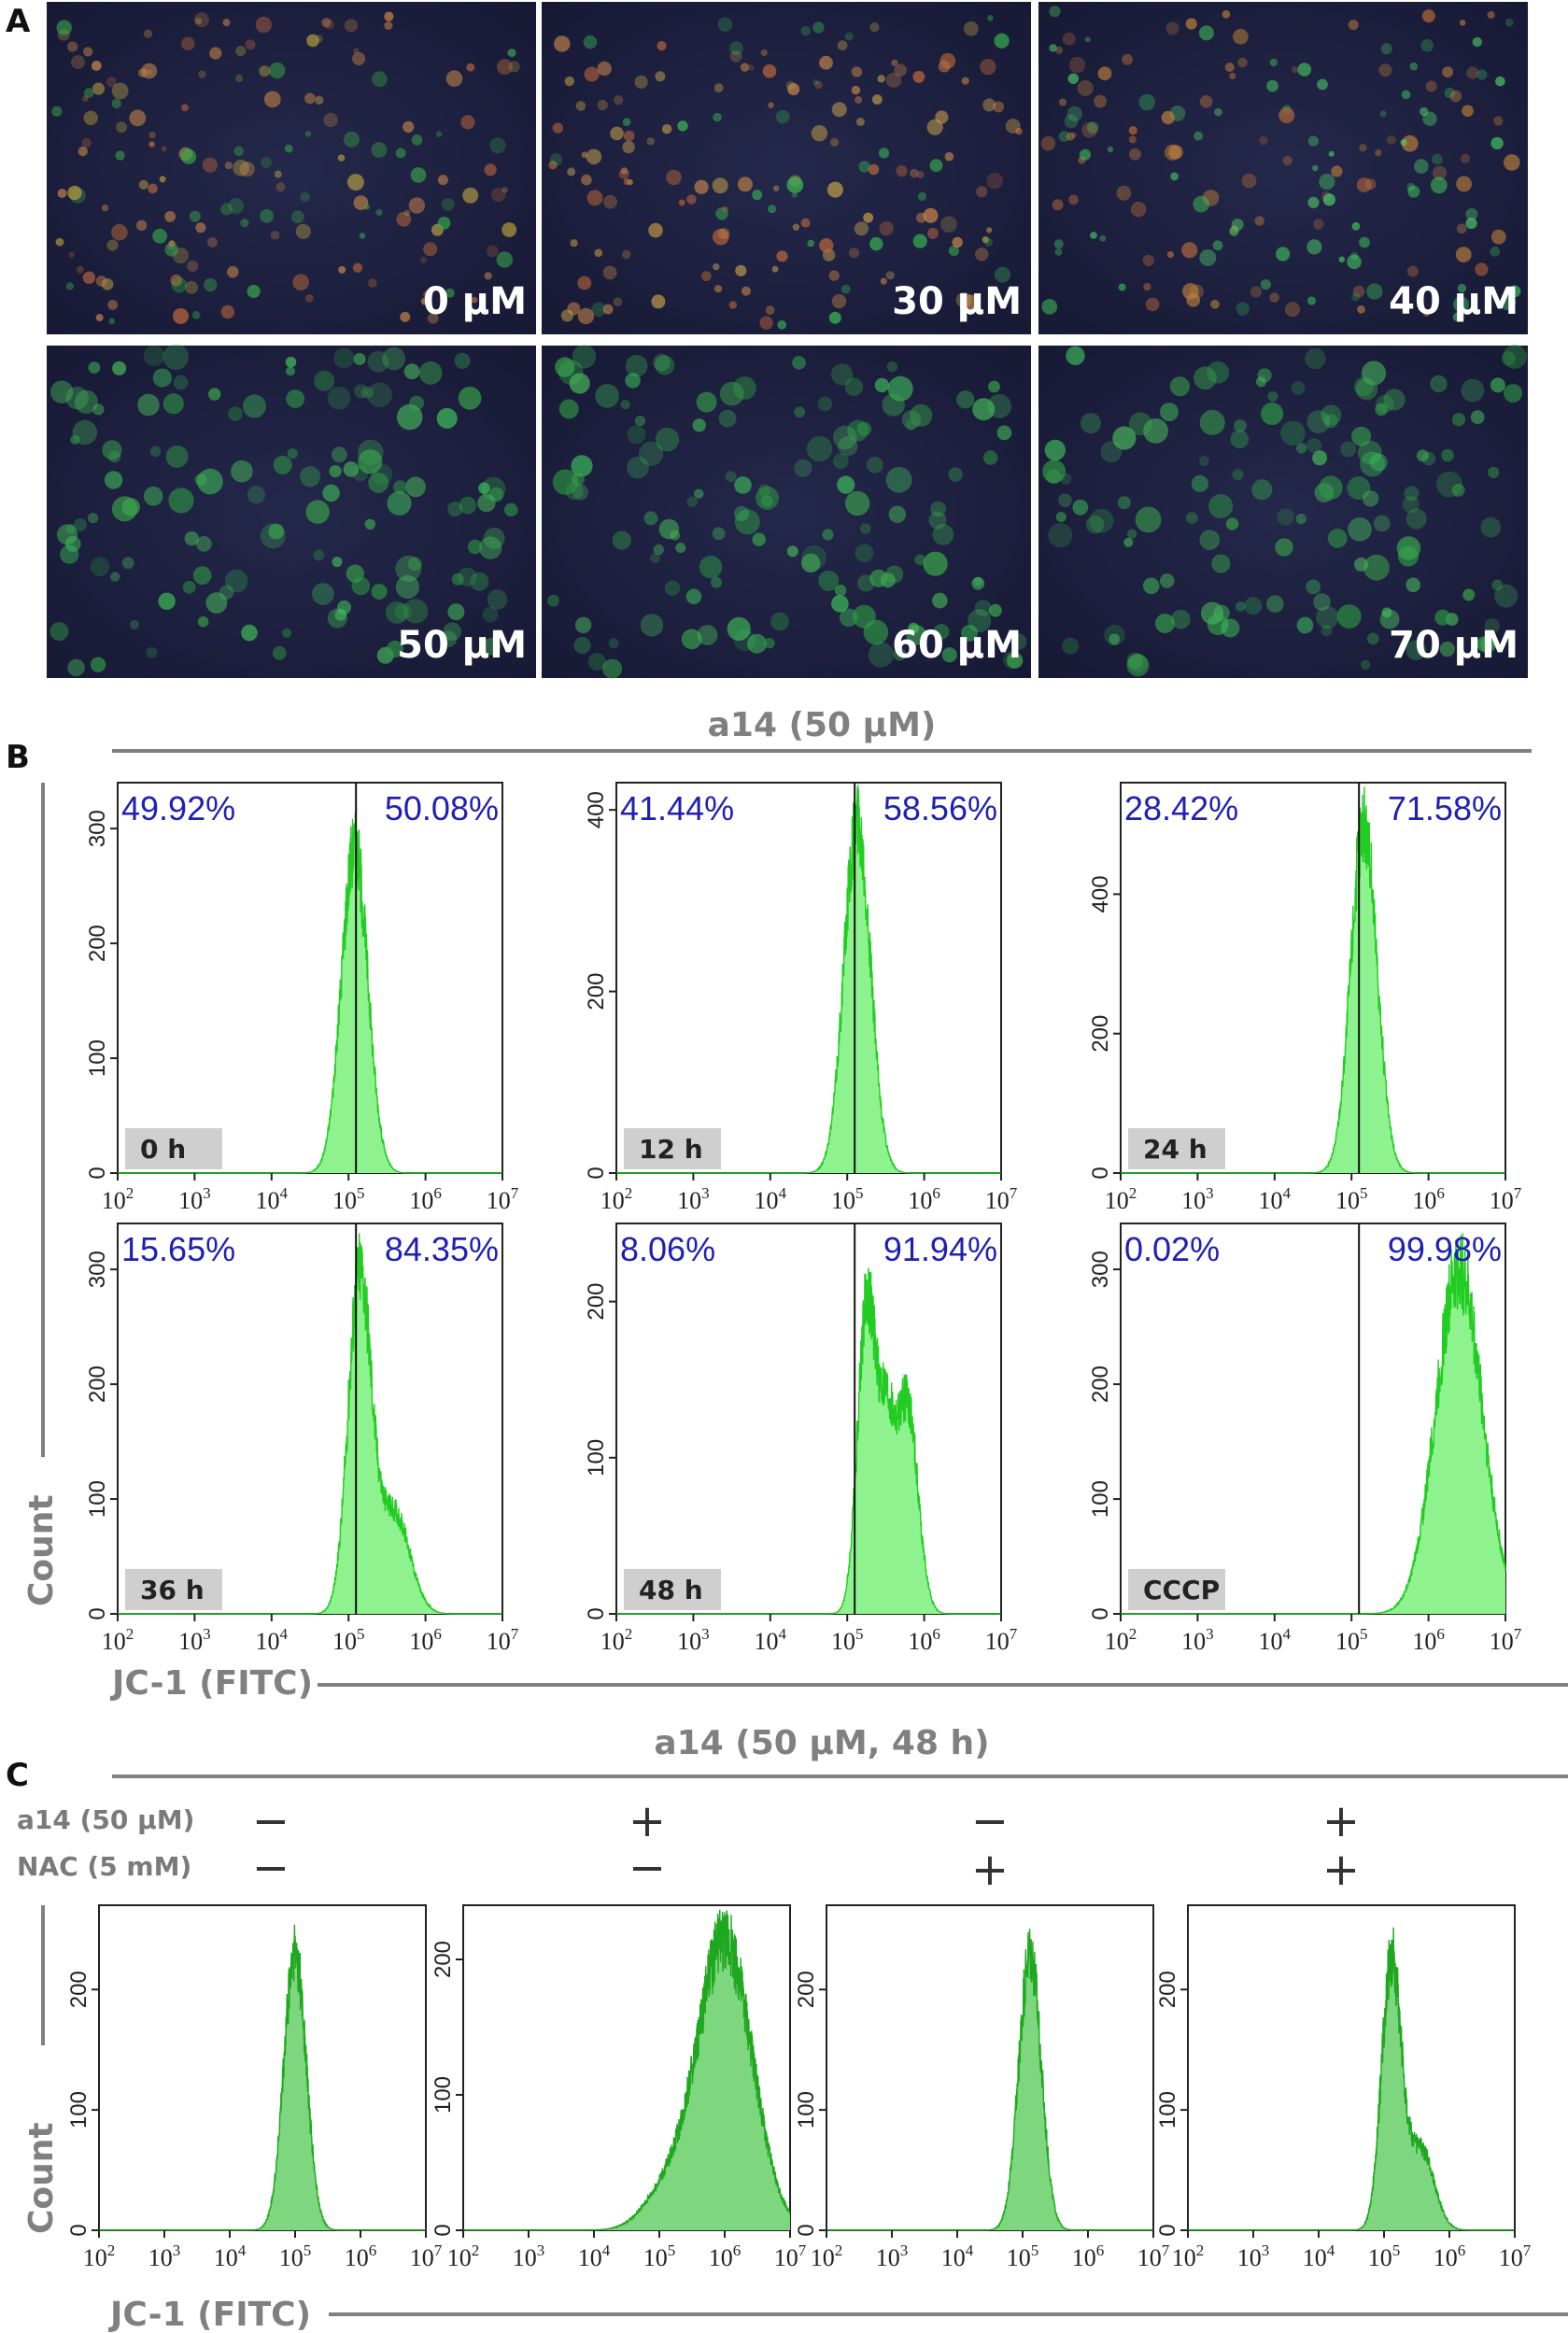  I want to click on a14-sign-2: +, so click(647, 1821).